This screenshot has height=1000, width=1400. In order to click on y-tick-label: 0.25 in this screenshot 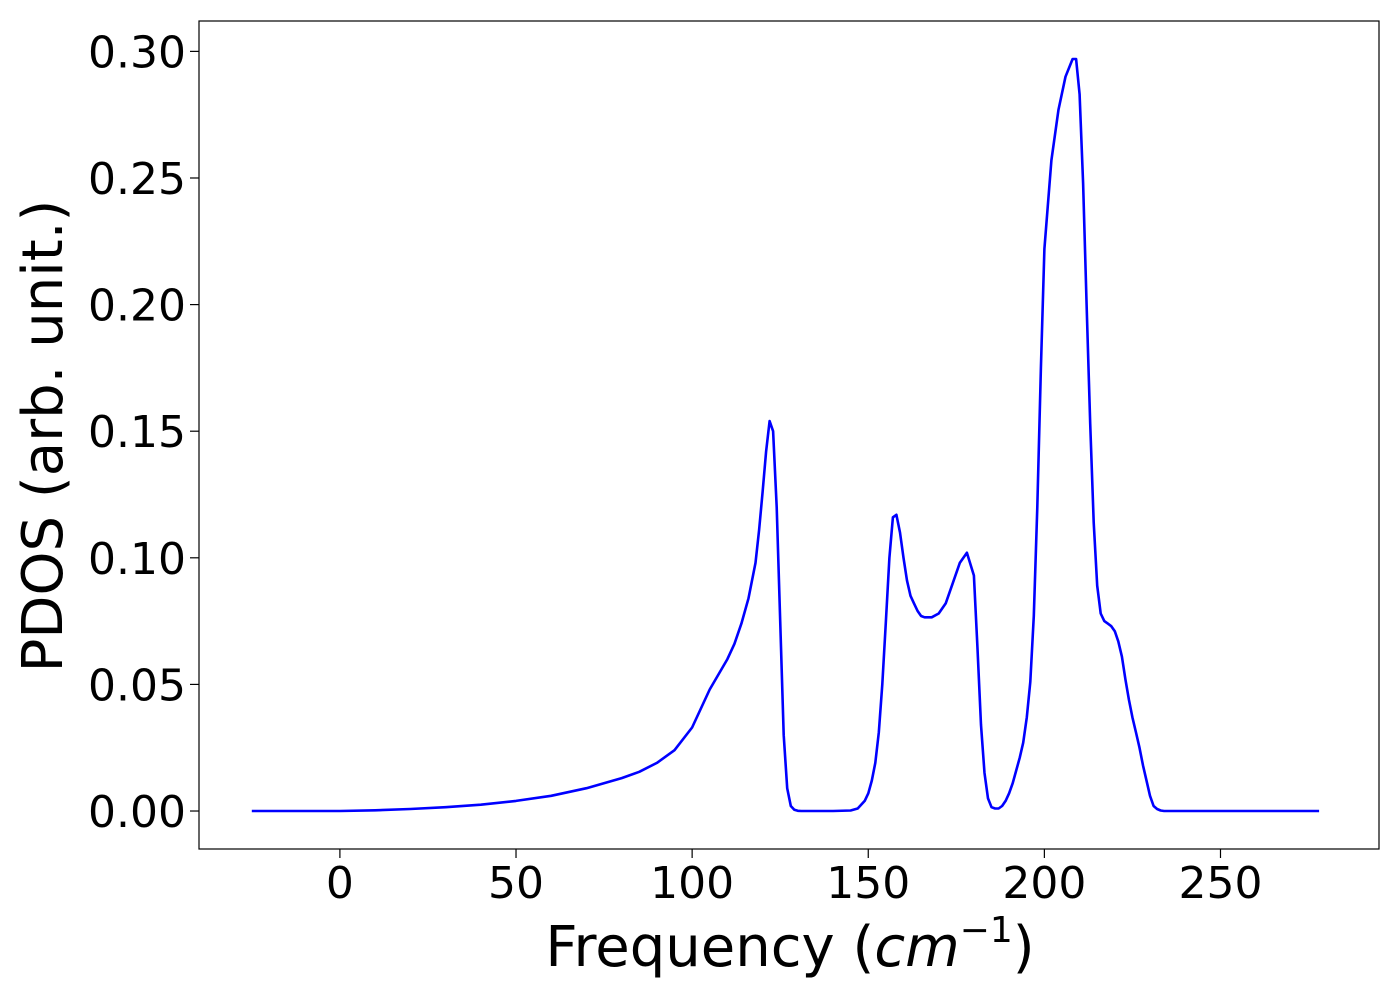, I will do `click(137, 179)`.